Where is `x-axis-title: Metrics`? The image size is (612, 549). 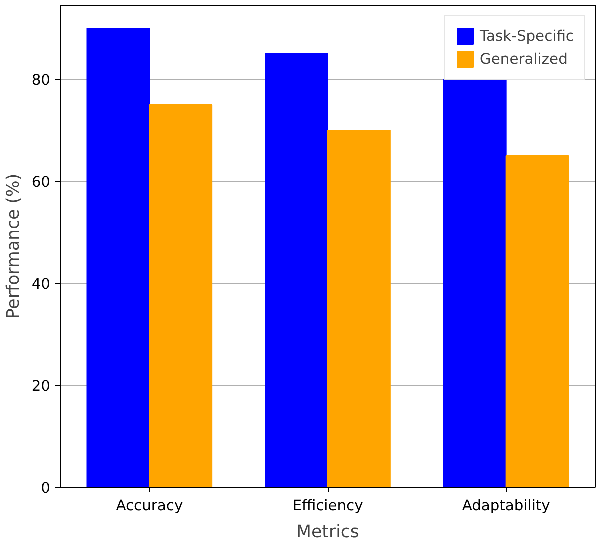
x-axis-title: Metrics is located at coordinates (328, 532).